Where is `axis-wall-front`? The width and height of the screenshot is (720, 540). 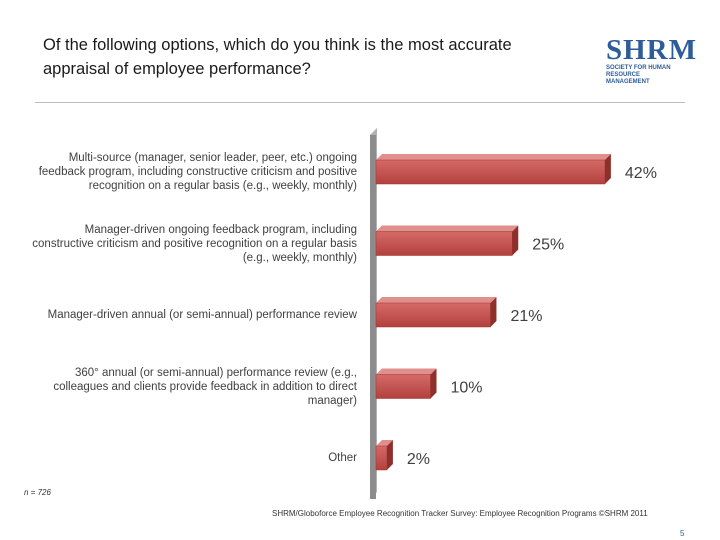
axis-wall-front is located at coordinates (373, 317).